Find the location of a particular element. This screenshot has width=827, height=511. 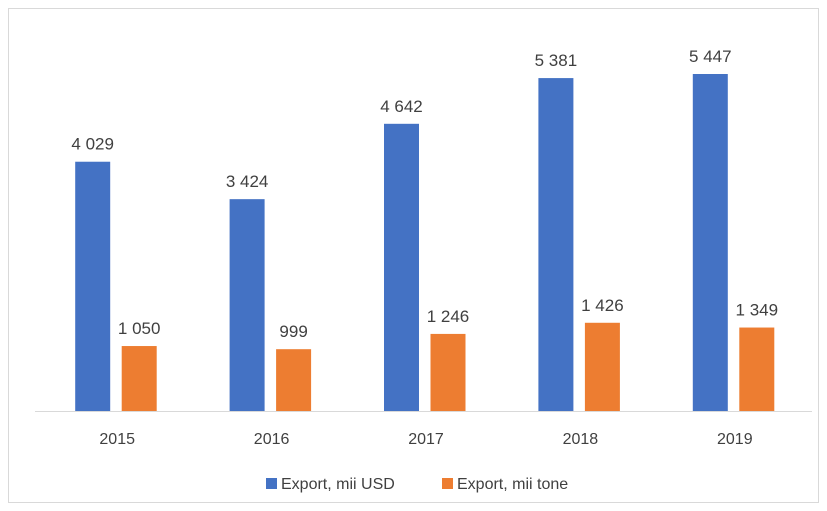

x-tick-label-2015: 2015 is located at coordinates (117, 439).